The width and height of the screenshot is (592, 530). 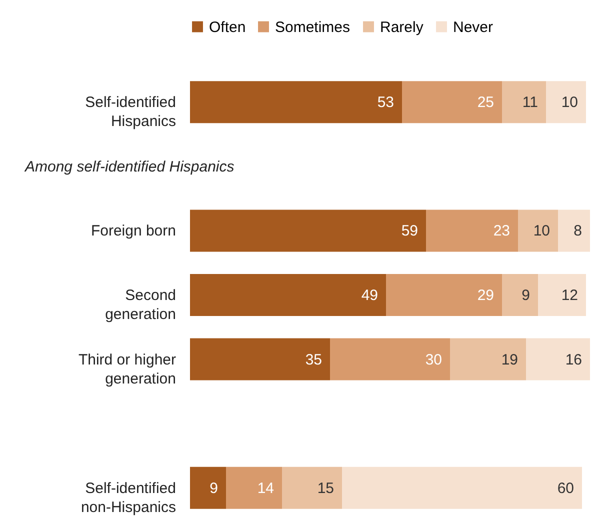 I want to click on data-label: 12, so click(x=569, y=295).